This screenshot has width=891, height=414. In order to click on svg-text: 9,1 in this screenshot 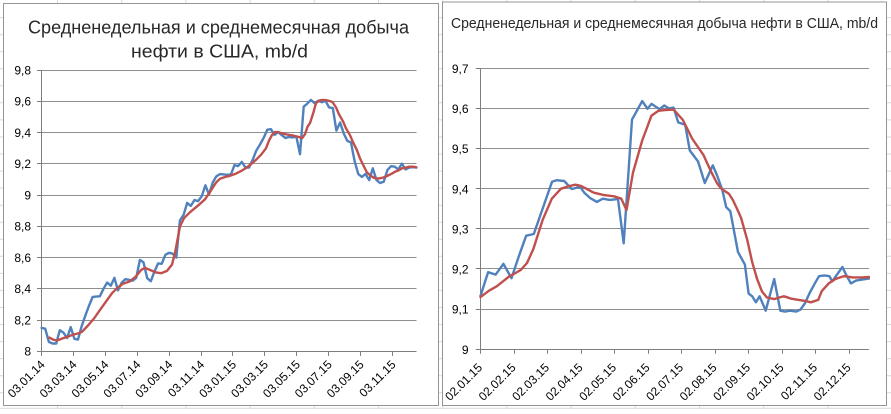, I will do `click(460, 310)`.